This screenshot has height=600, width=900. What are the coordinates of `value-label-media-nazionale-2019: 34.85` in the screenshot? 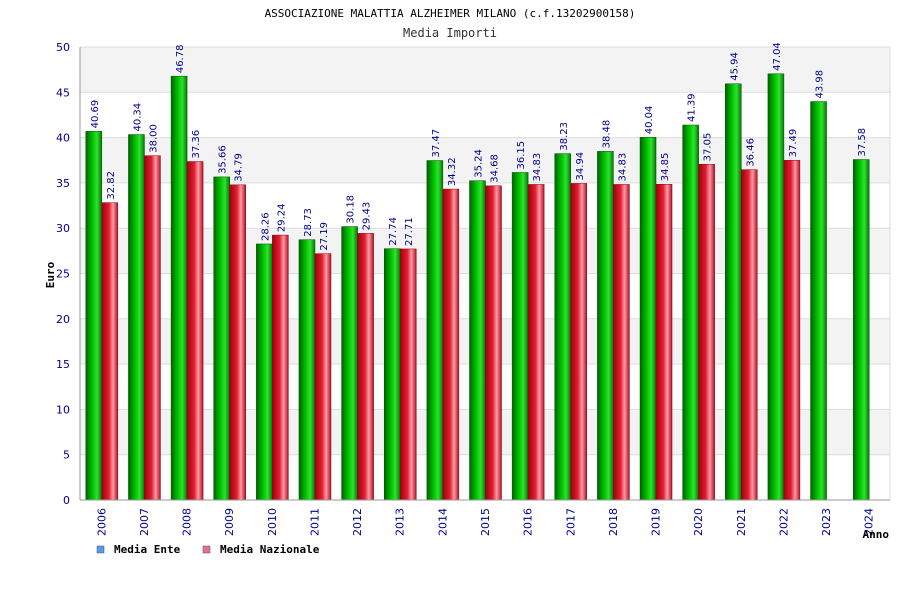 It's located at (665, 167).